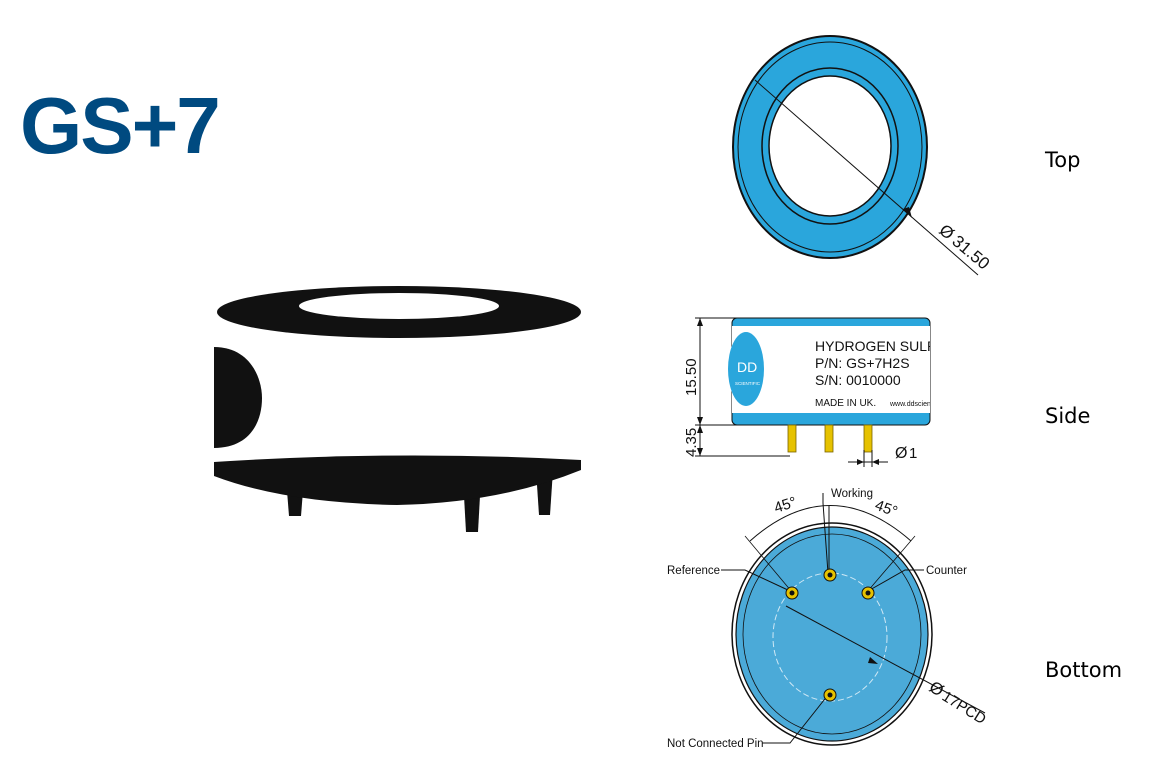 This screenshot has height=770, width=1162. I want to click on pin-label-reference: Reference, so click(693, 571).